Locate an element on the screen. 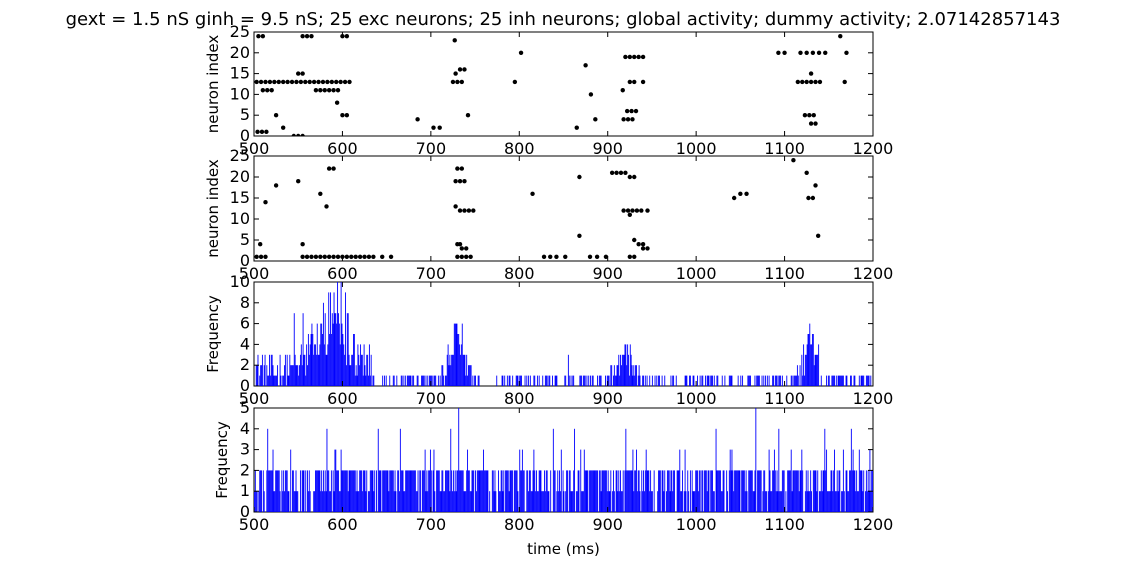  y-tick-label: 4 is located at coordinates (245, 428).